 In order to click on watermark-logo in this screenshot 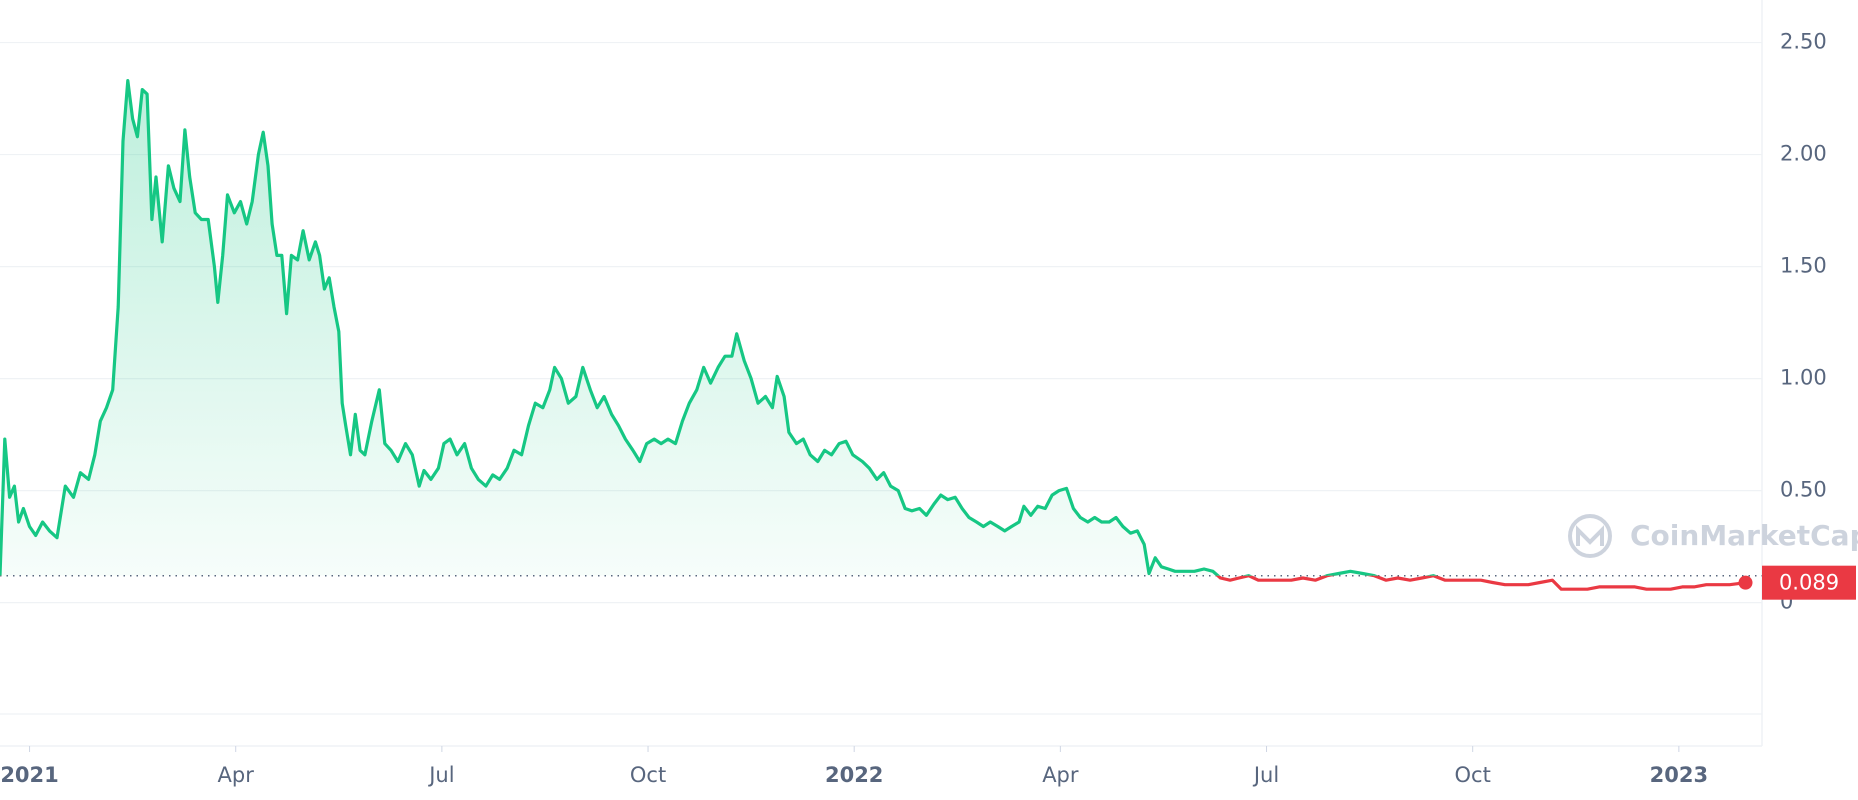, I will do `click(1590, 536)`.